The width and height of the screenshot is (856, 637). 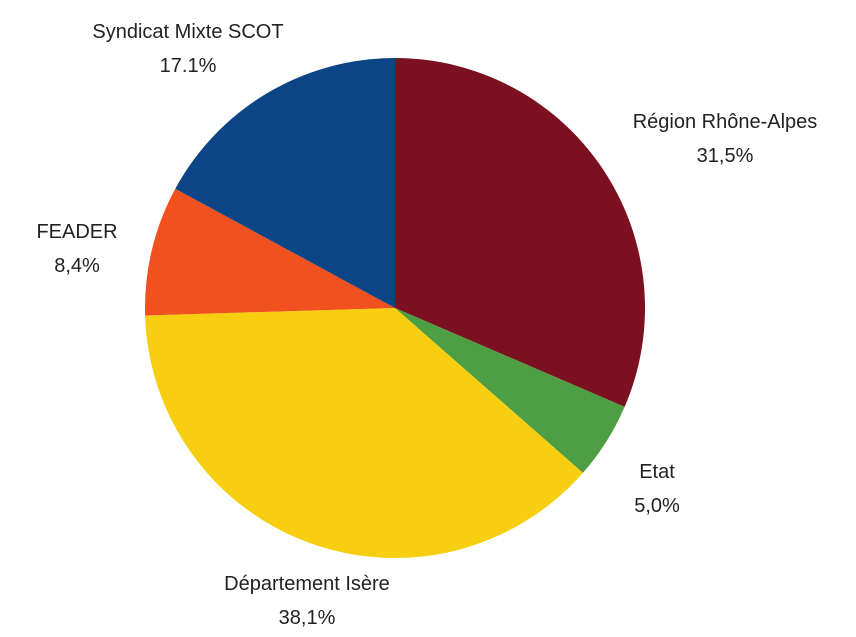 I want to click on slice-label-1: Etat, so click(x=657, y=472).